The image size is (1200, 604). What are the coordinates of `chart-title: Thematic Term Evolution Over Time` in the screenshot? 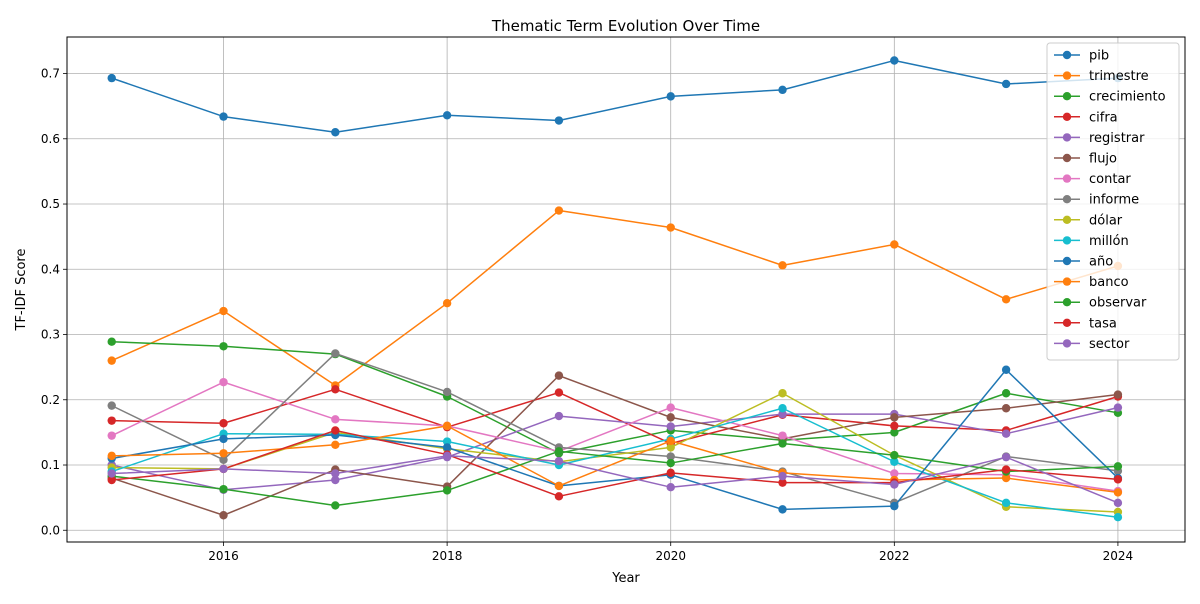 It's located at (625, 26).